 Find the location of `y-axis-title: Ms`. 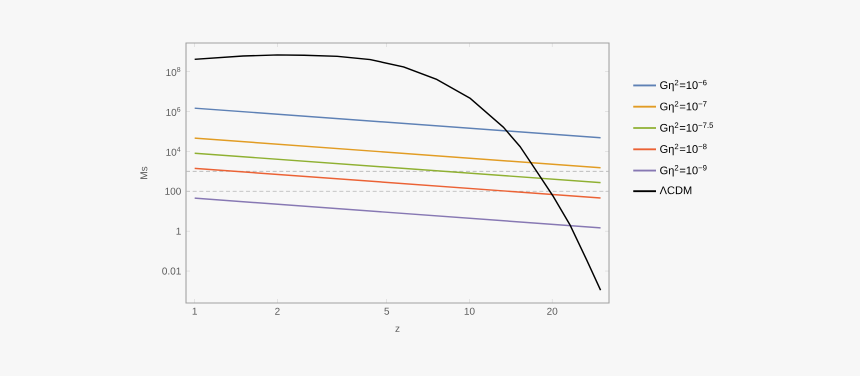

y-axis-title: Ms is located at coordinates (144, 172).